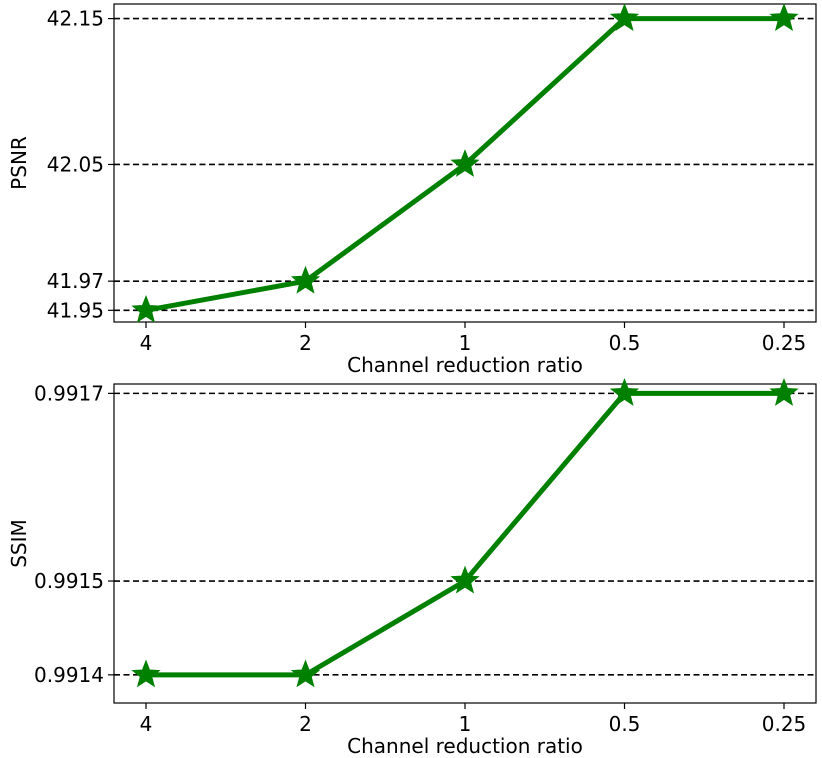  Describe the element at coordinates (465, 724) in the screenshot. I see `ssim-x-tick-label: 1` at that location.